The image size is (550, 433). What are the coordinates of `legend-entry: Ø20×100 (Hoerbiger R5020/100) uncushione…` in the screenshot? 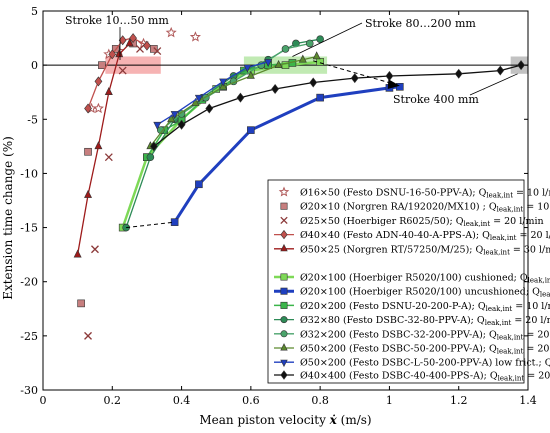 It's located at (412, 293).